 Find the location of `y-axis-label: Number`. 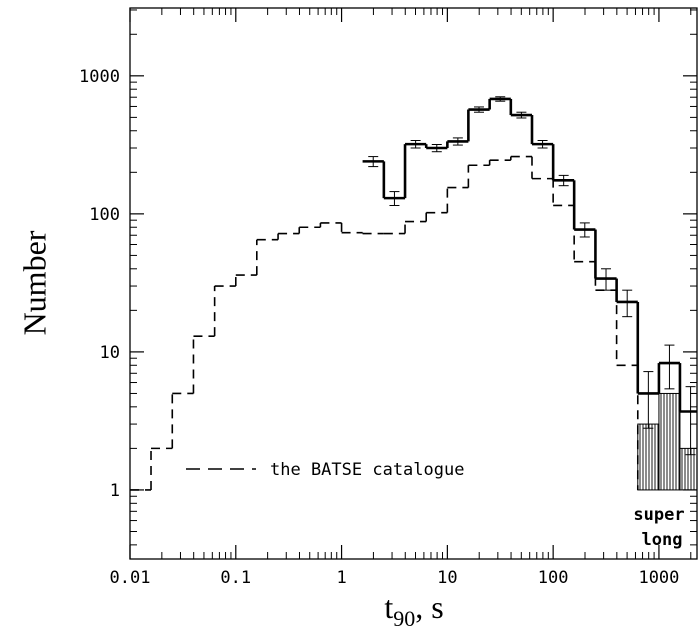

y-axis-label: Number is located at coordinates (34, 282).